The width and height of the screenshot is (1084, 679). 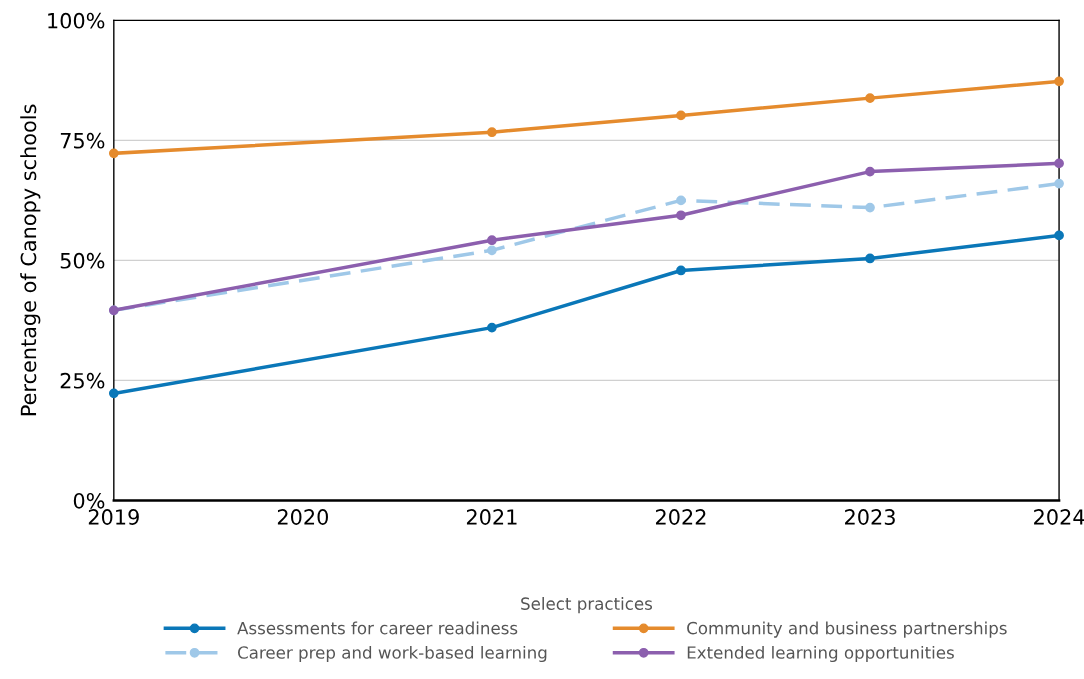 What do you see at coordinates (377, 628) in the screenshot?
I see `legend-label: Assessments for career readiness` at bounding box center [377, 628].